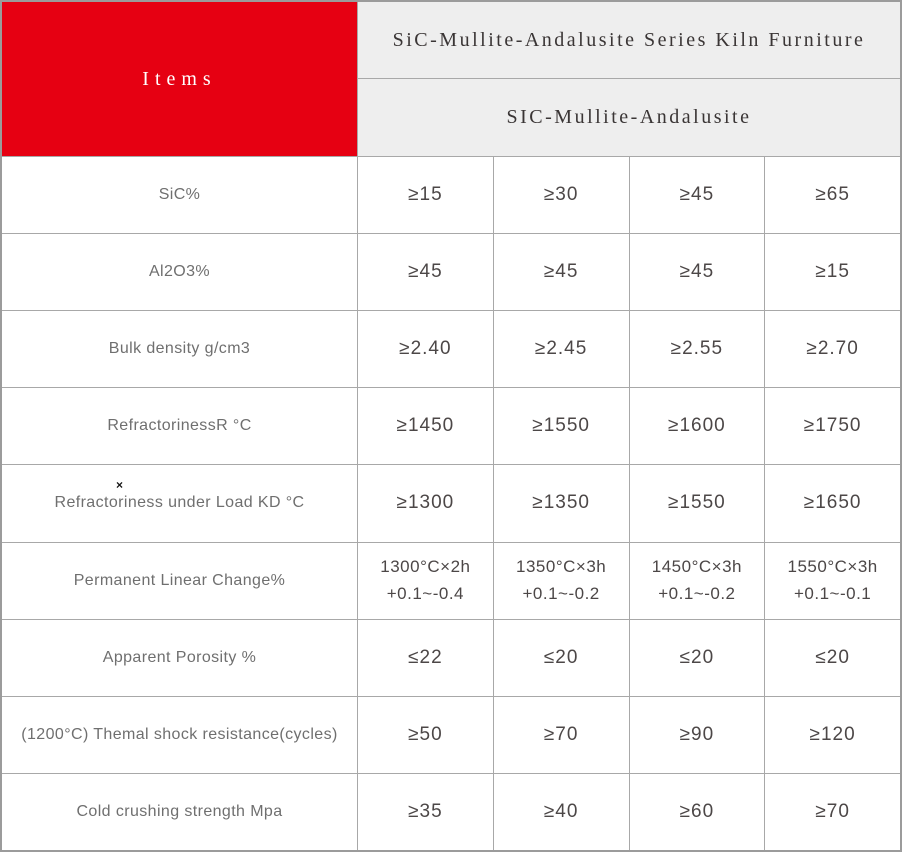 The width and height of the screenshot is (902, 852). What do you see at coordinates (561, 195) in the screenshot?
I see `value-cell: ≥30` at bounding box center [561, 195].